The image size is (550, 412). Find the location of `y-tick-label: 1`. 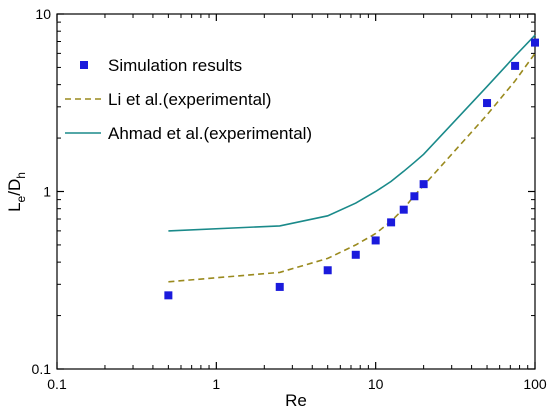

y-tick-label: 1 is located at coordinates (47, 192).